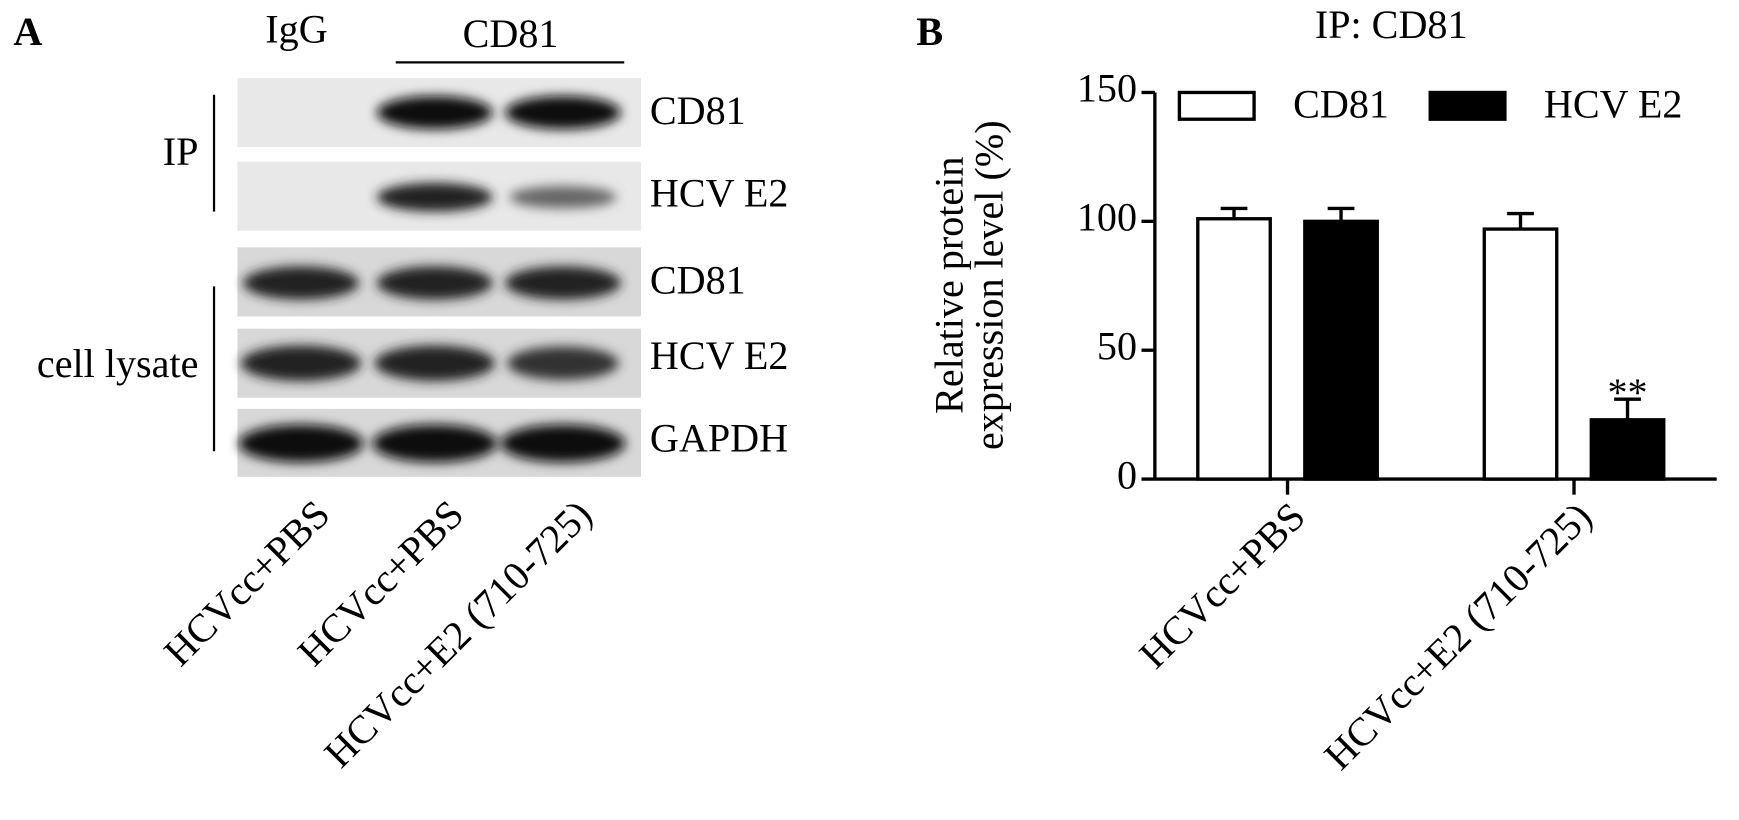 This screenshot has width=1739, height=820. I want to click on y-axis-label: expression level (%), so click(988, 285).